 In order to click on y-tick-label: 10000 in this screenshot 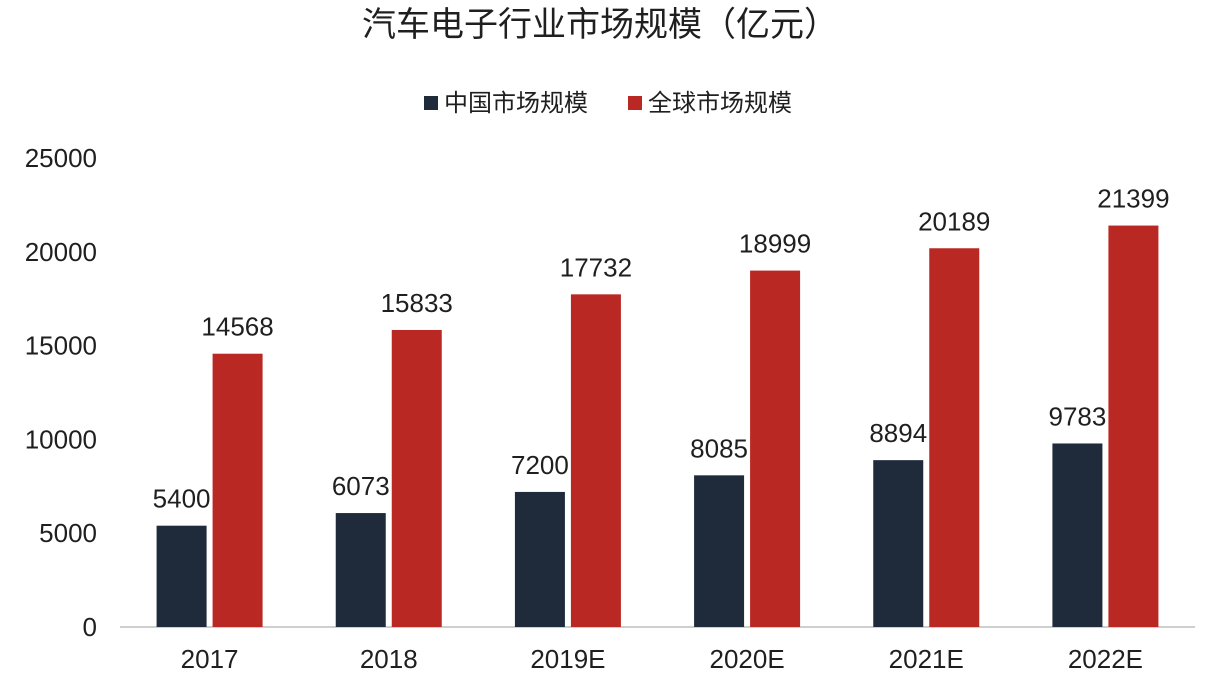, I will do `click(61, 439)`.